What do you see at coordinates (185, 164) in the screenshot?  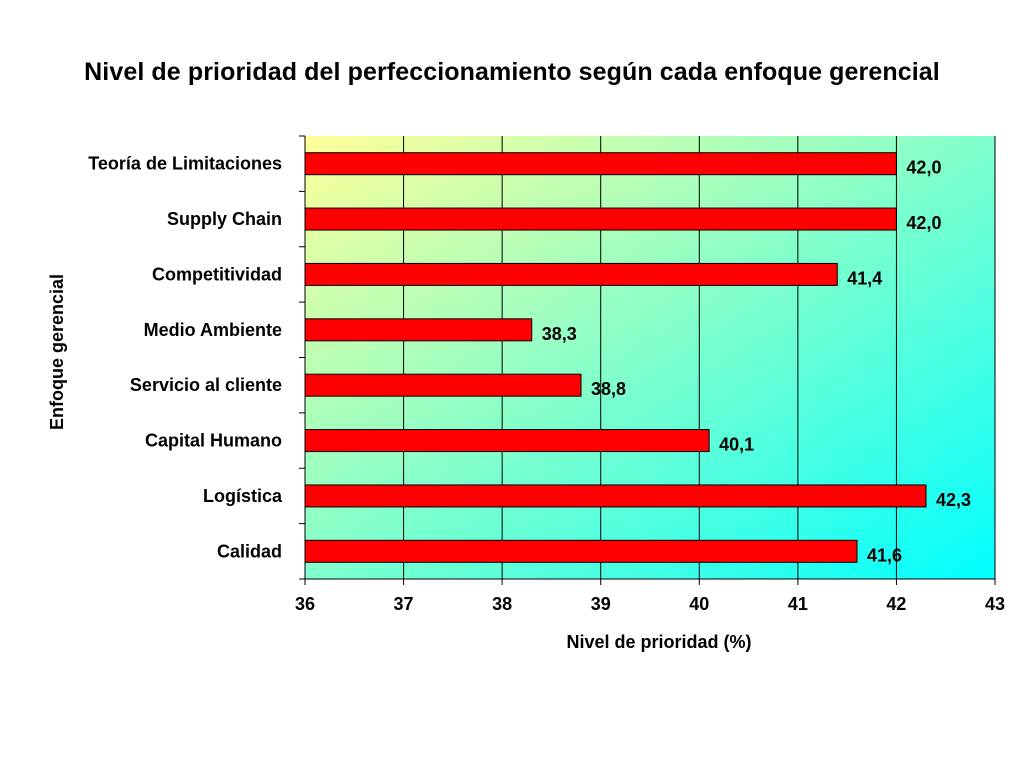 I see `category-label: Teoría de Limitaciones` at bounding box center [185, 164].